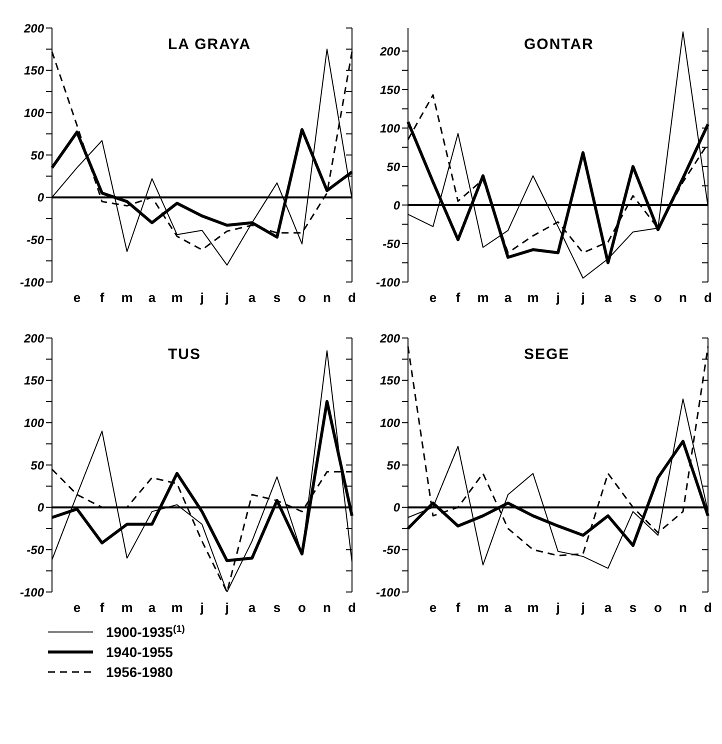 Image resolution: width=722 pixels, height=744 pixels. Describe the element at coordinates (140, 672) in the screenshot. I see `legend-label: 1956-1980` at that location.